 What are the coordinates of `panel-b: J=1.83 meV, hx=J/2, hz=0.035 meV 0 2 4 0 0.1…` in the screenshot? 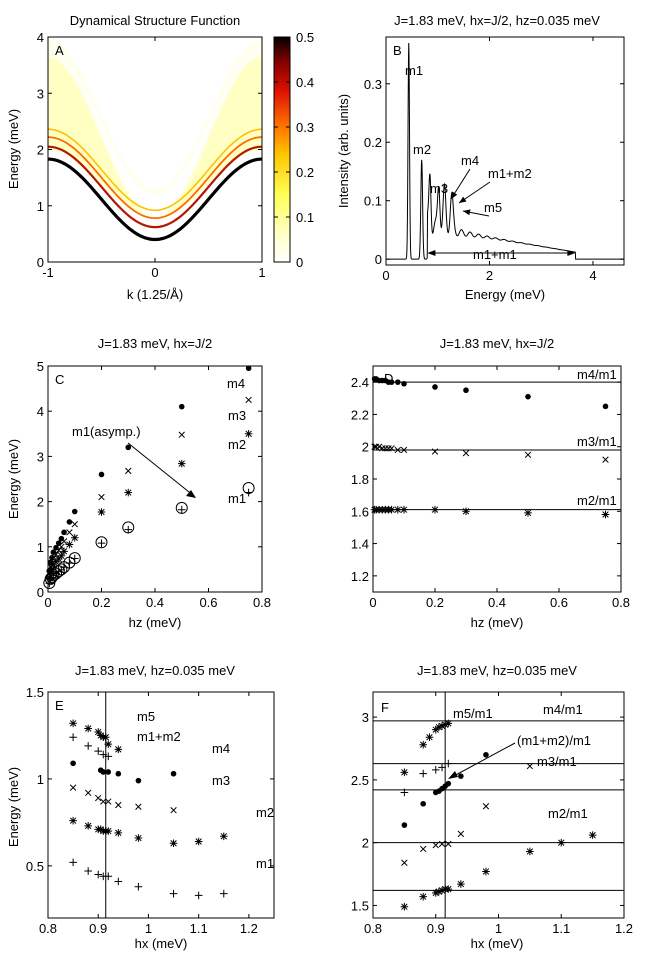 It's located at (480, 157).